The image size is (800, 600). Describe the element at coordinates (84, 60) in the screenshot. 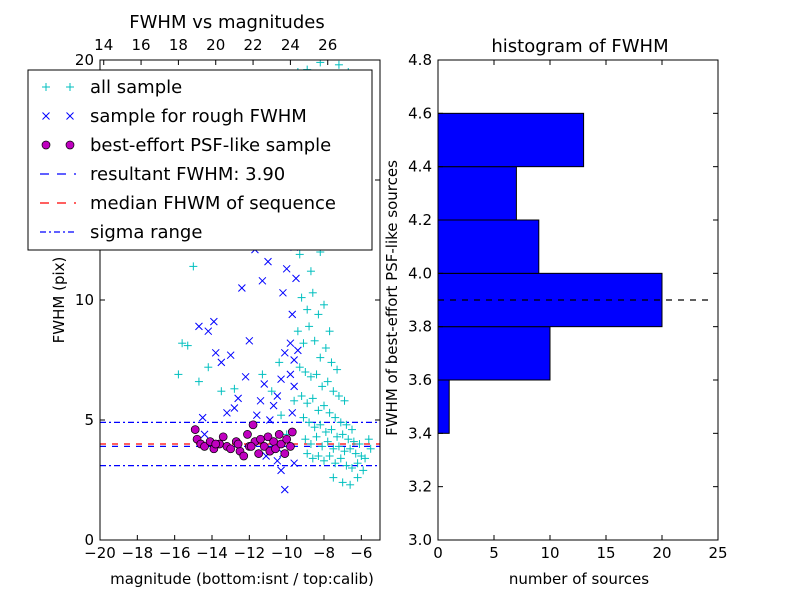

I see `y-tick-label: 20` at that location.